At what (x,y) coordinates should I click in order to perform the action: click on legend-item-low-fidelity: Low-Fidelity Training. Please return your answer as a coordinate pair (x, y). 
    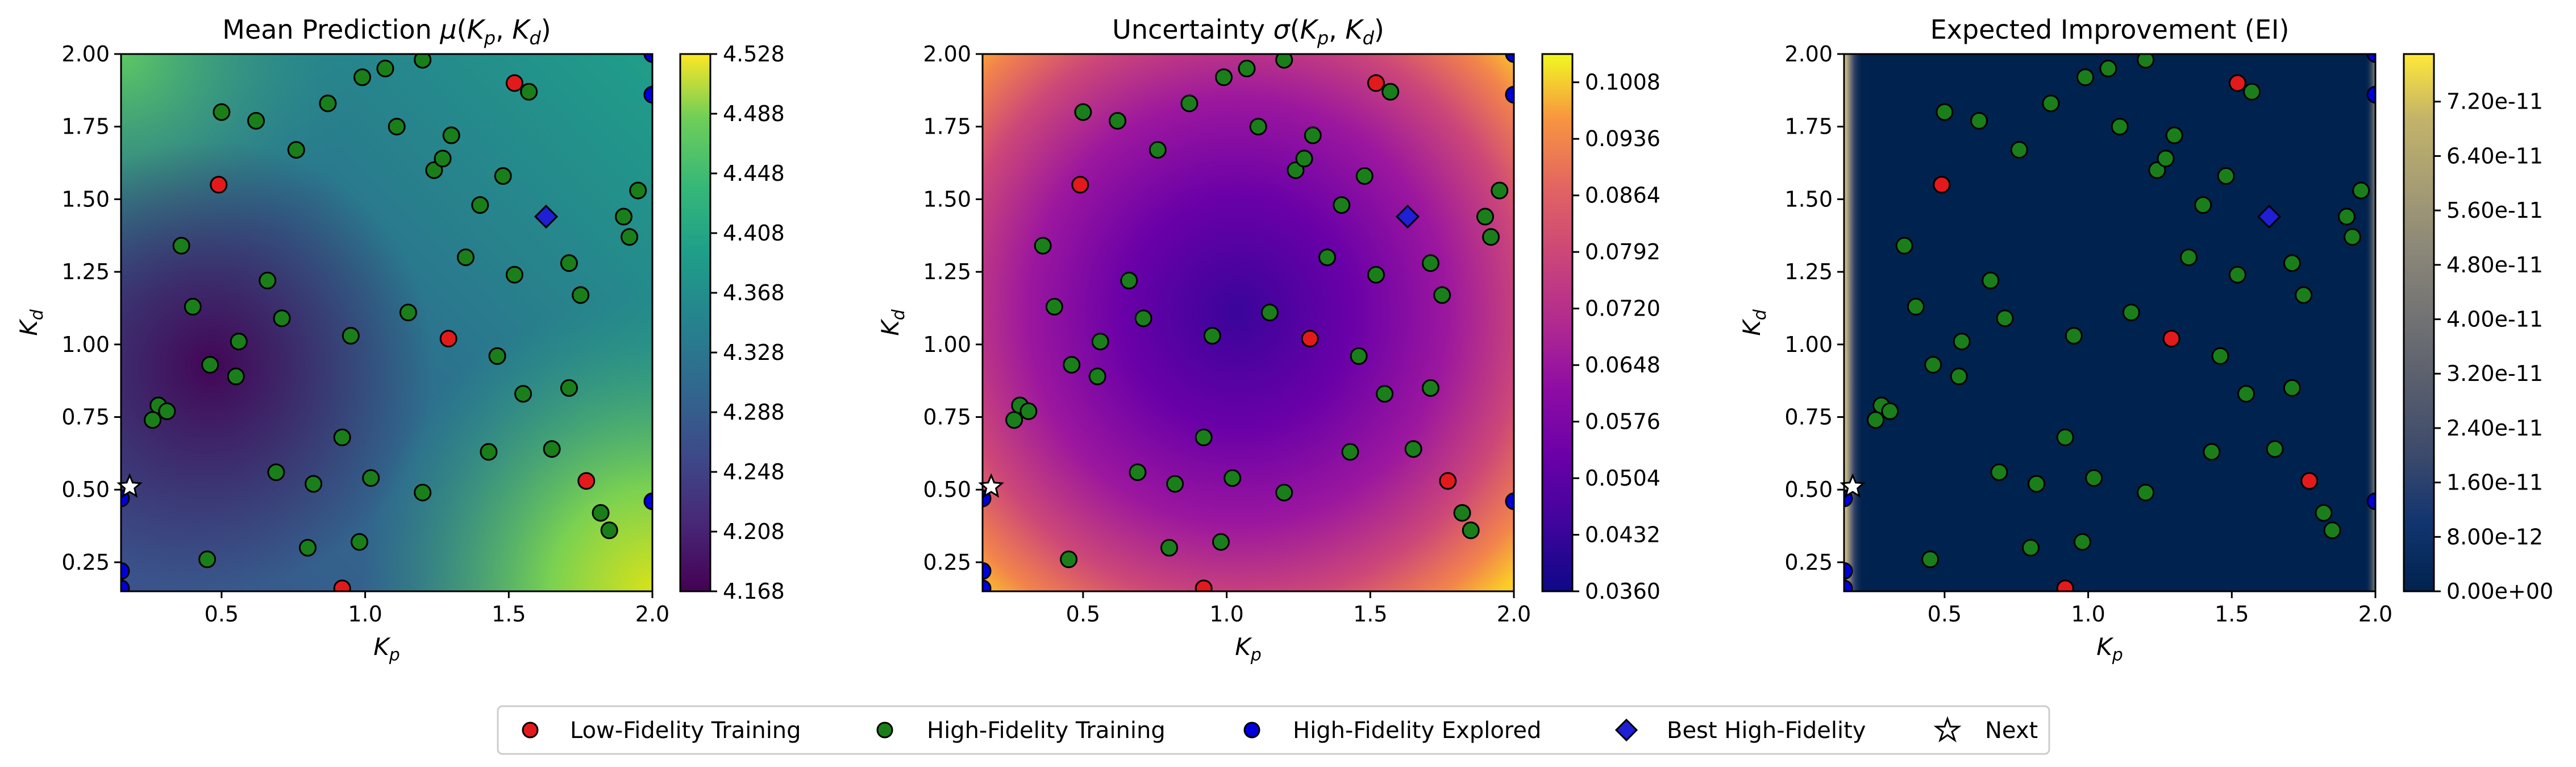
    Looking at the image, I should click on (661, 731).